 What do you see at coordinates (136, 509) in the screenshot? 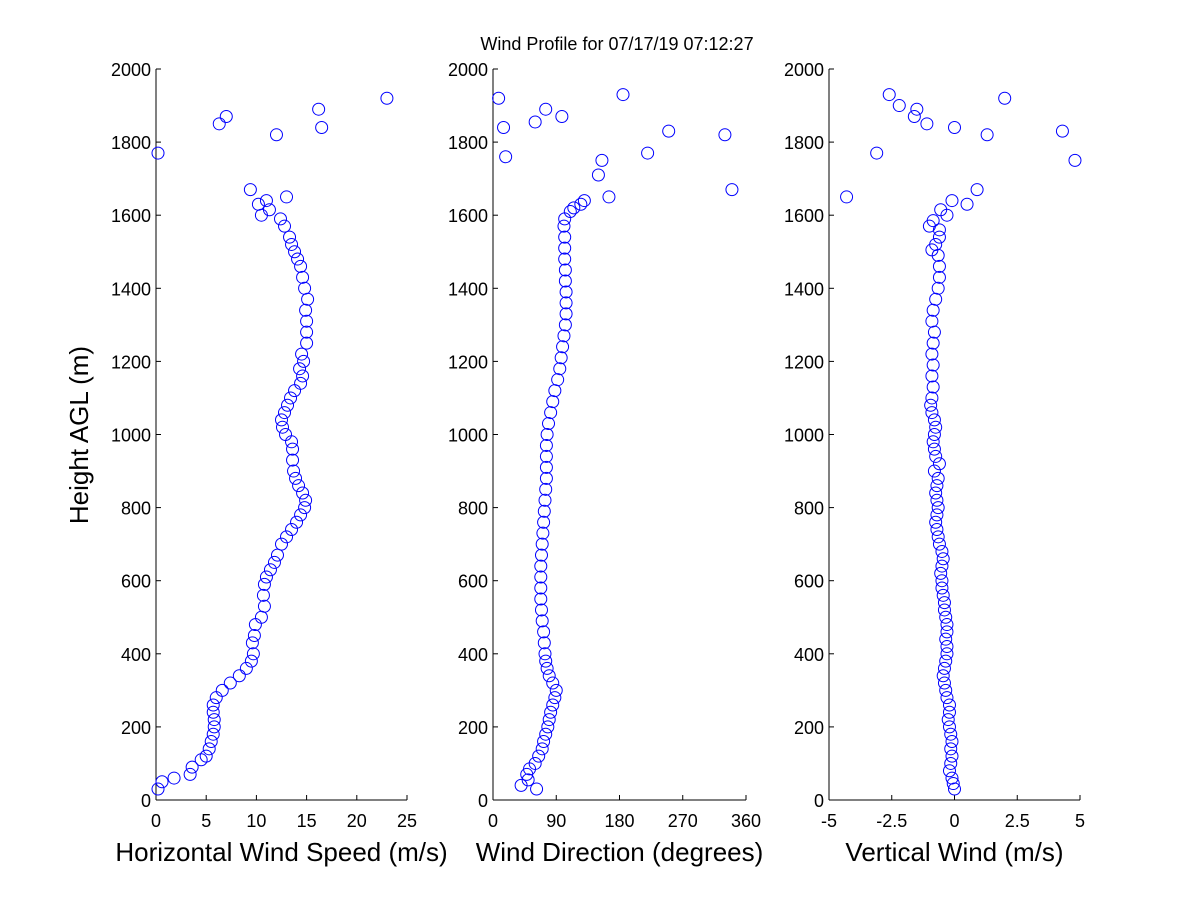
I see `y-tick-label: 800` at bounding box center [136, 509].